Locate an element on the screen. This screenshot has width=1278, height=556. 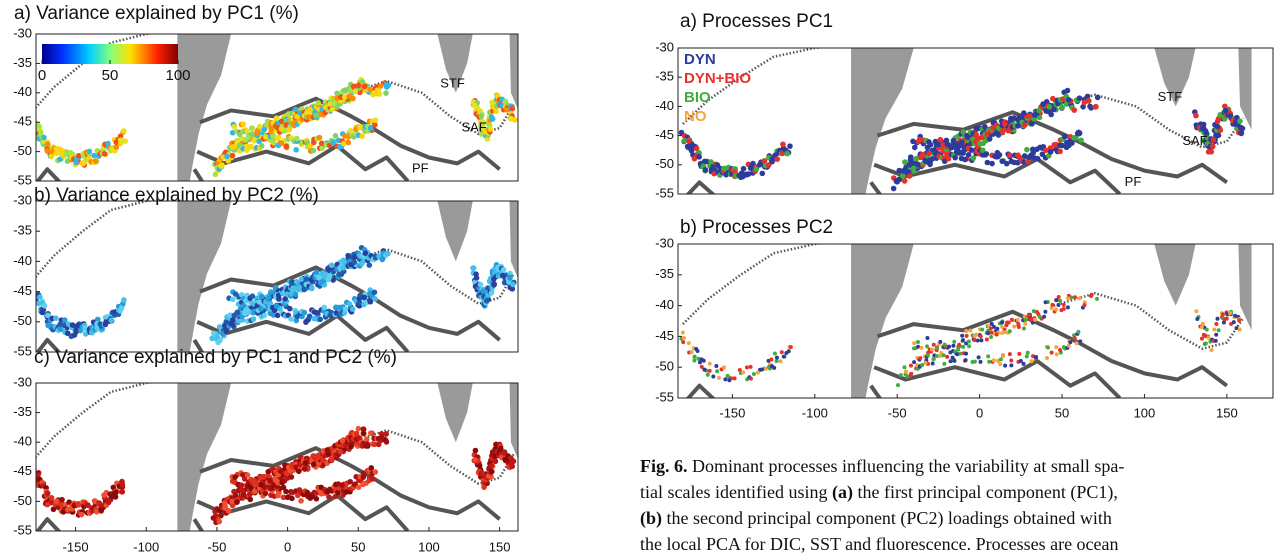
colorbar-label: 0 is located at coordinates (42, 75).